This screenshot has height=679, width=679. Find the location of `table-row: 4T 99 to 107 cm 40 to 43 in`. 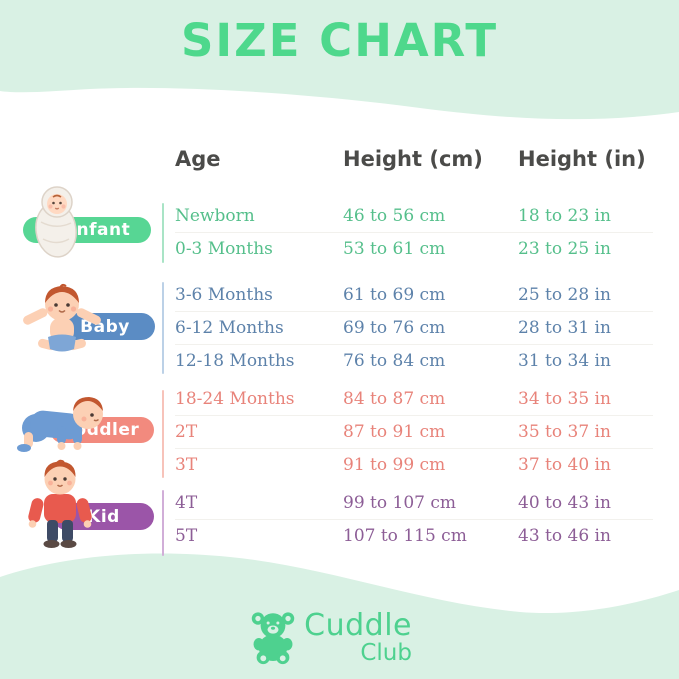

table-row: 4T 99 to 107 cm 40 to 43 in is located at coordinates (414, 503).